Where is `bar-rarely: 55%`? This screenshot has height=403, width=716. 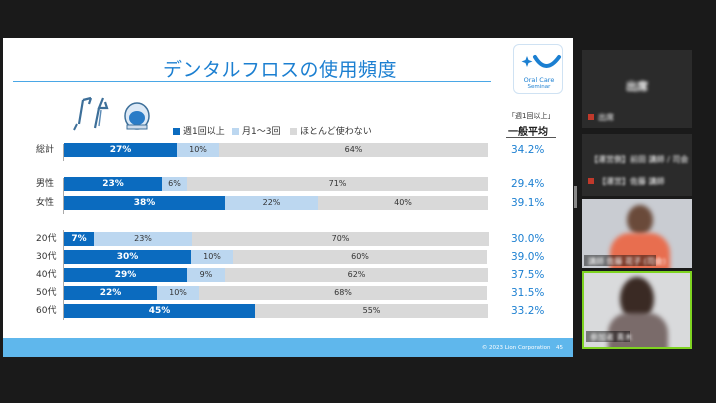
bar-rarely: 55% is located at coordinates (371, 311).